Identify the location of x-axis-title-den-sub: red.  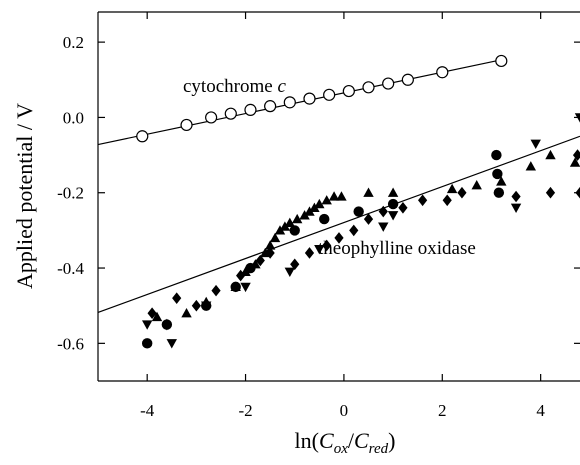
(379, 449).